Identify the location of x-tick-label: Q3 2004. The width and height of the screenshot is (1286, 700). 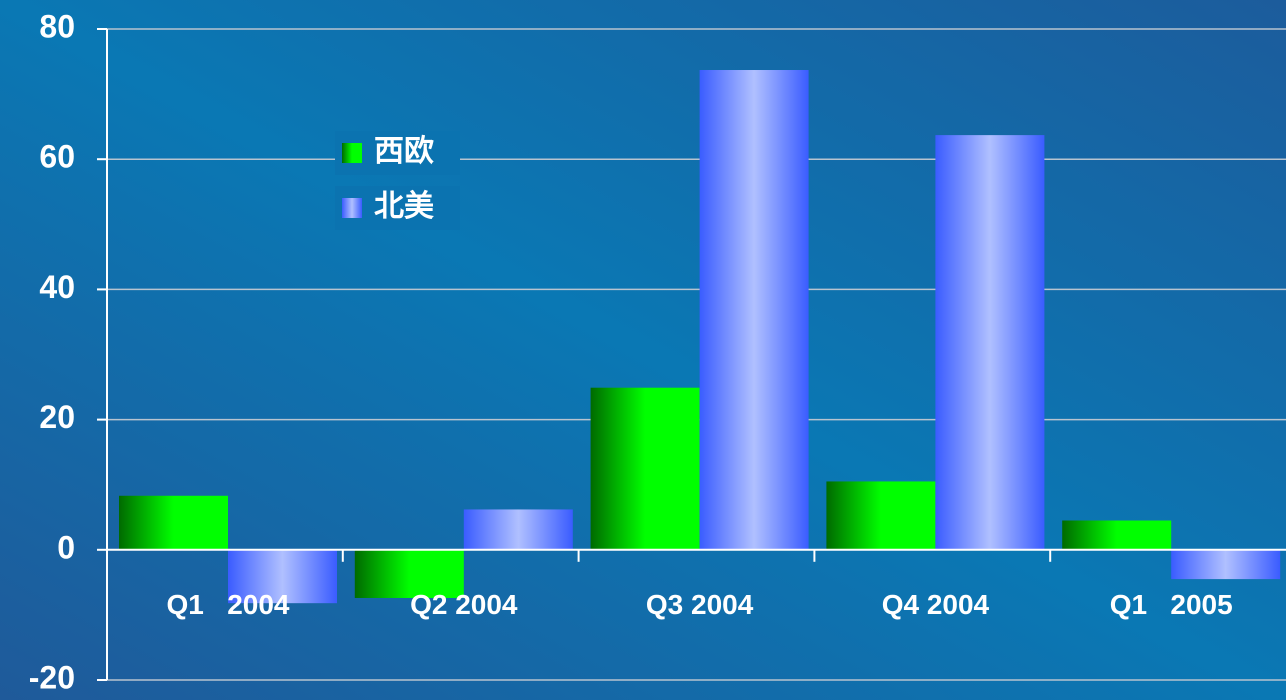
(700, 604).